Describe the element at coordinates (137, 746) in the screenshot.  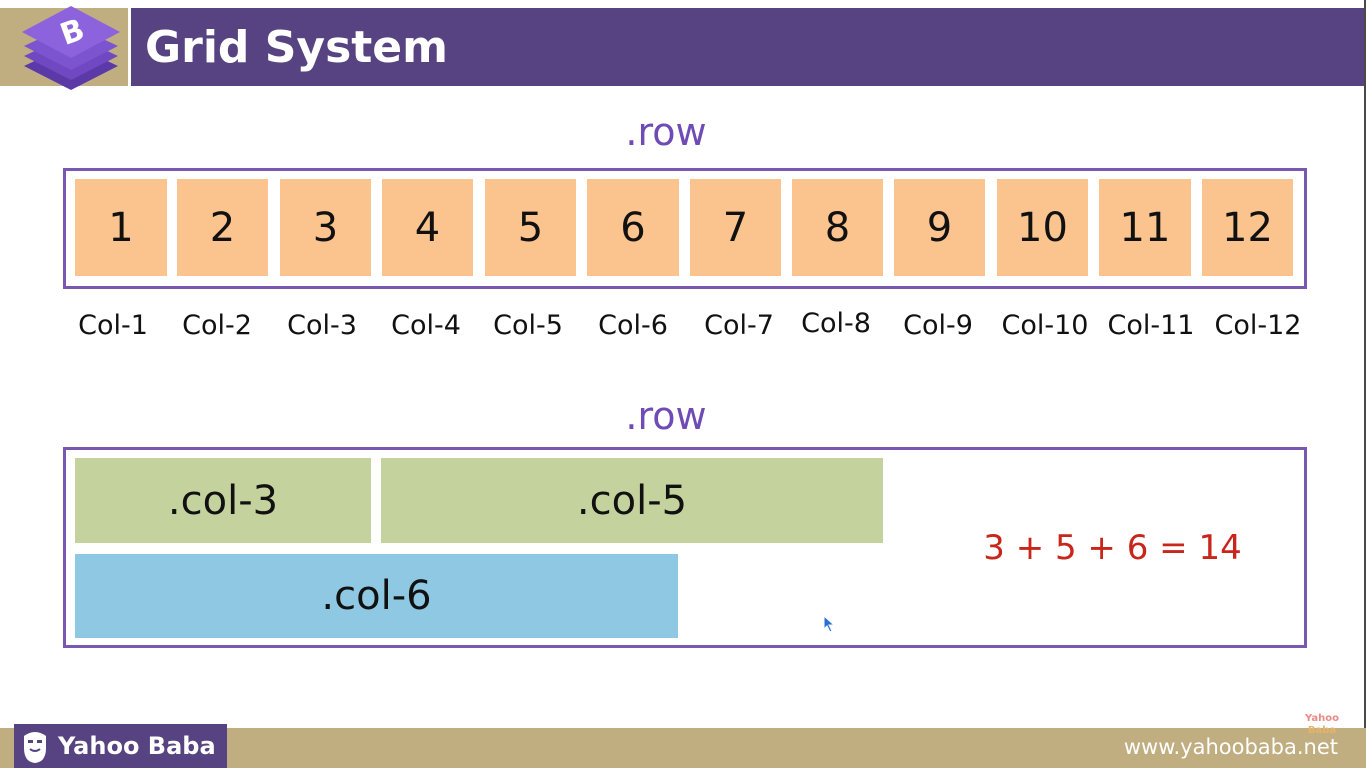
I see `brand-name: Yahoo Baba` at that location.